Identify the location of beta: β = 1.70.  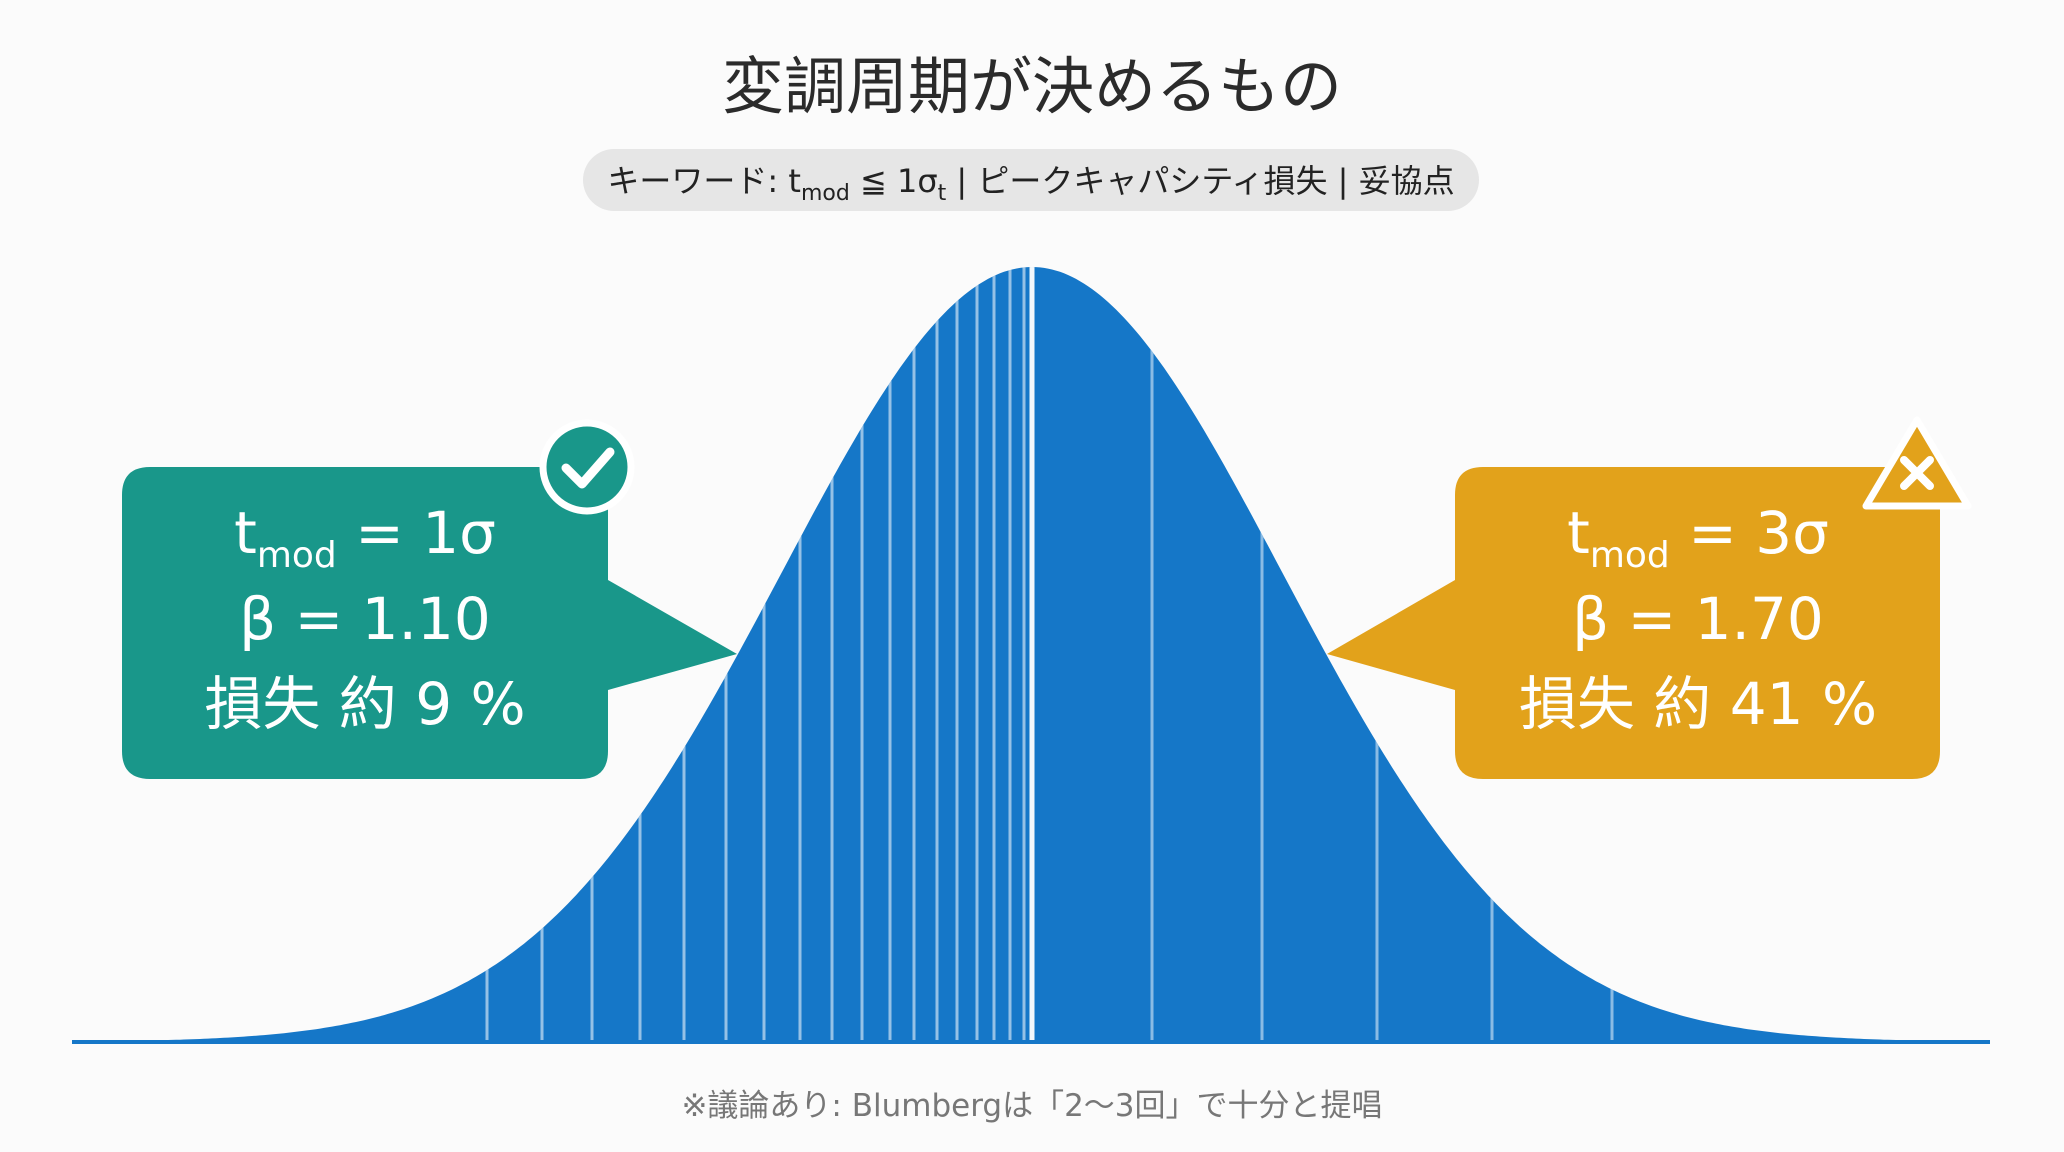
(1698, 619).